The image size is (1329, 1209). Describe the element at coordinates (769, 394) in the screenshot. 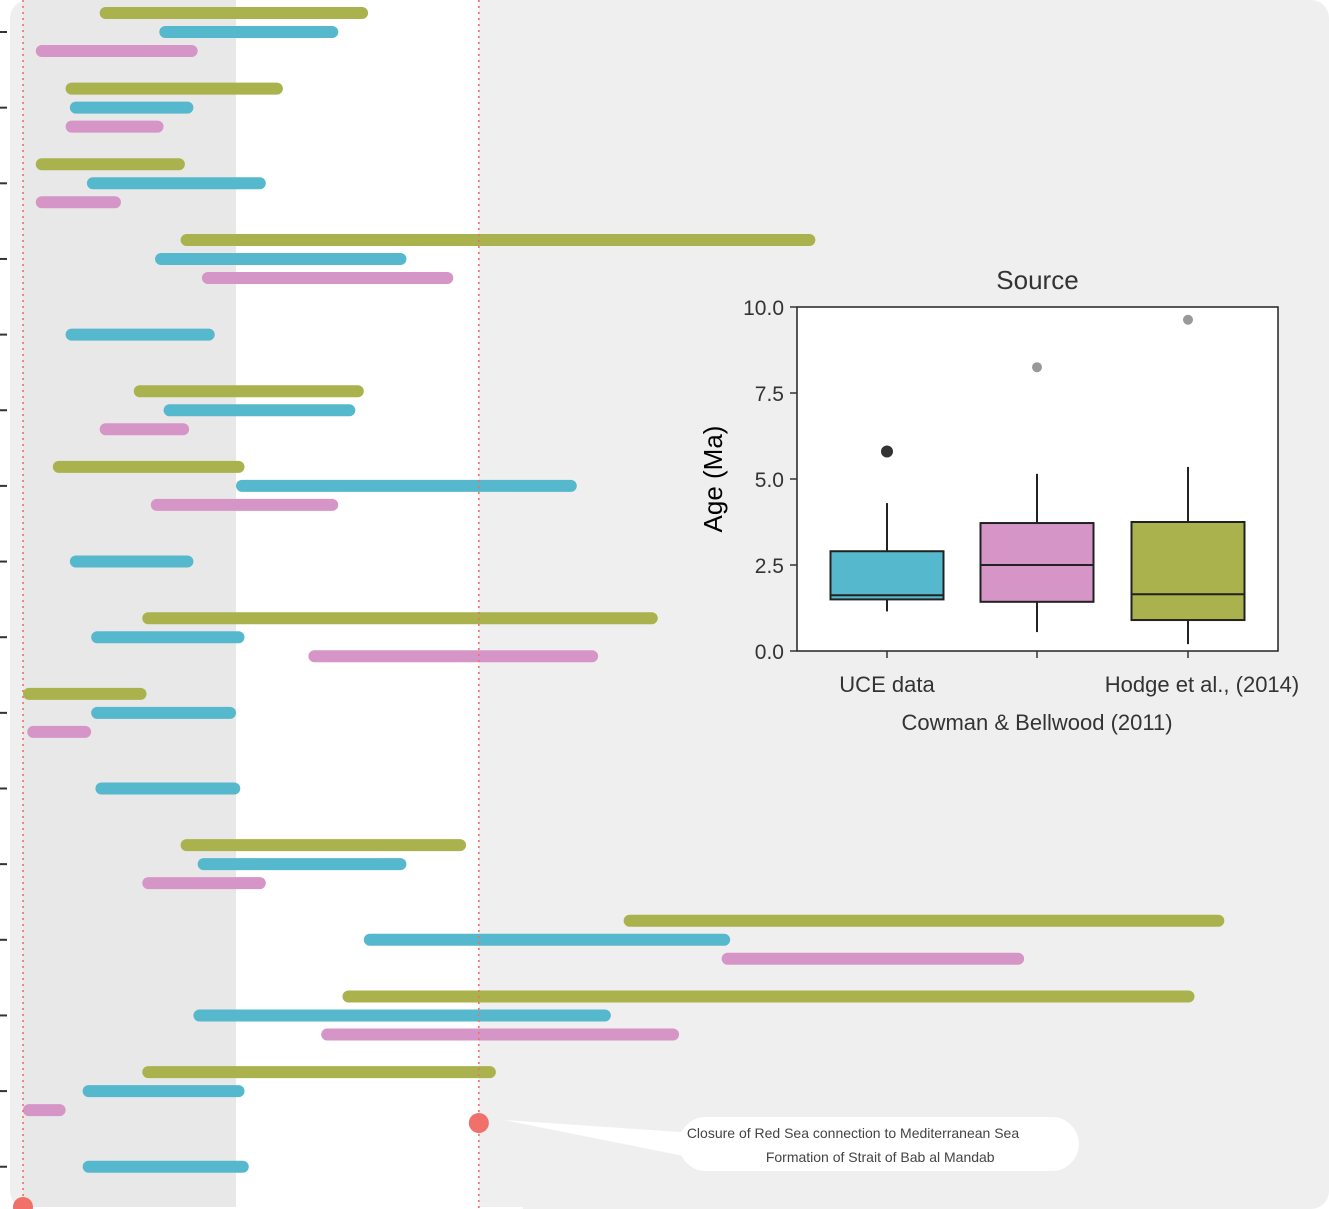

I see `y-tick-label: 7.5` at that location.